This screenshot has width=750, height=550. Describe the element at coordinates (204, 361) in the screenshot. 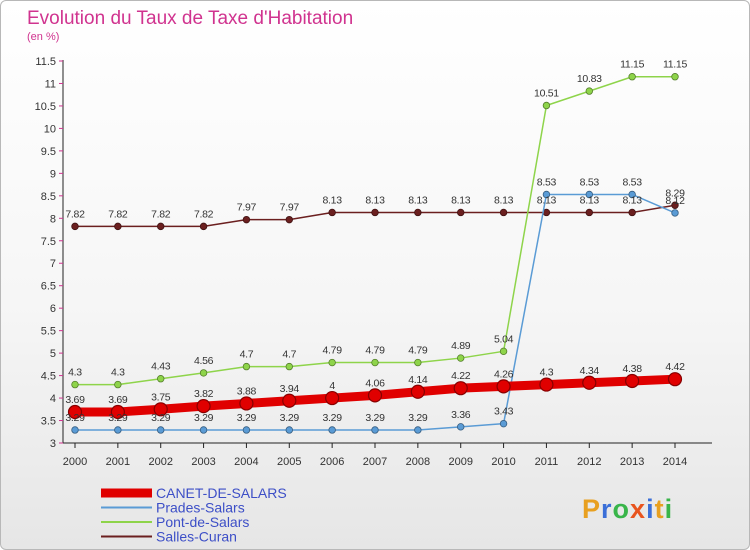

I see `data-label-pont-de-salars: 4.56` at that location.